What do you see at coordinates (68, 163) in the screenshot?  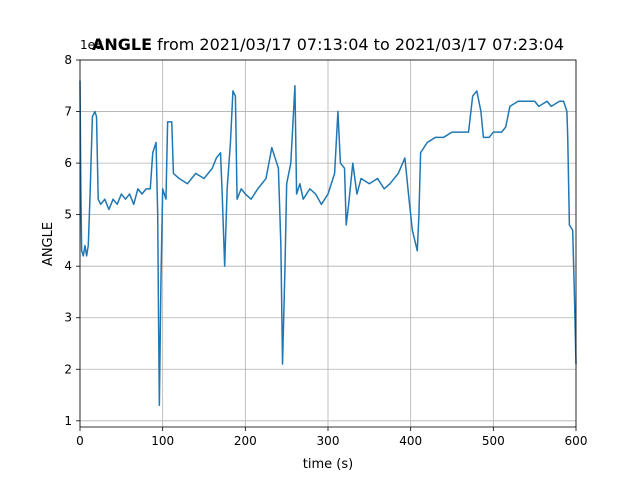 I see `y-tick-label: 6` at bounding box center [68, 163].